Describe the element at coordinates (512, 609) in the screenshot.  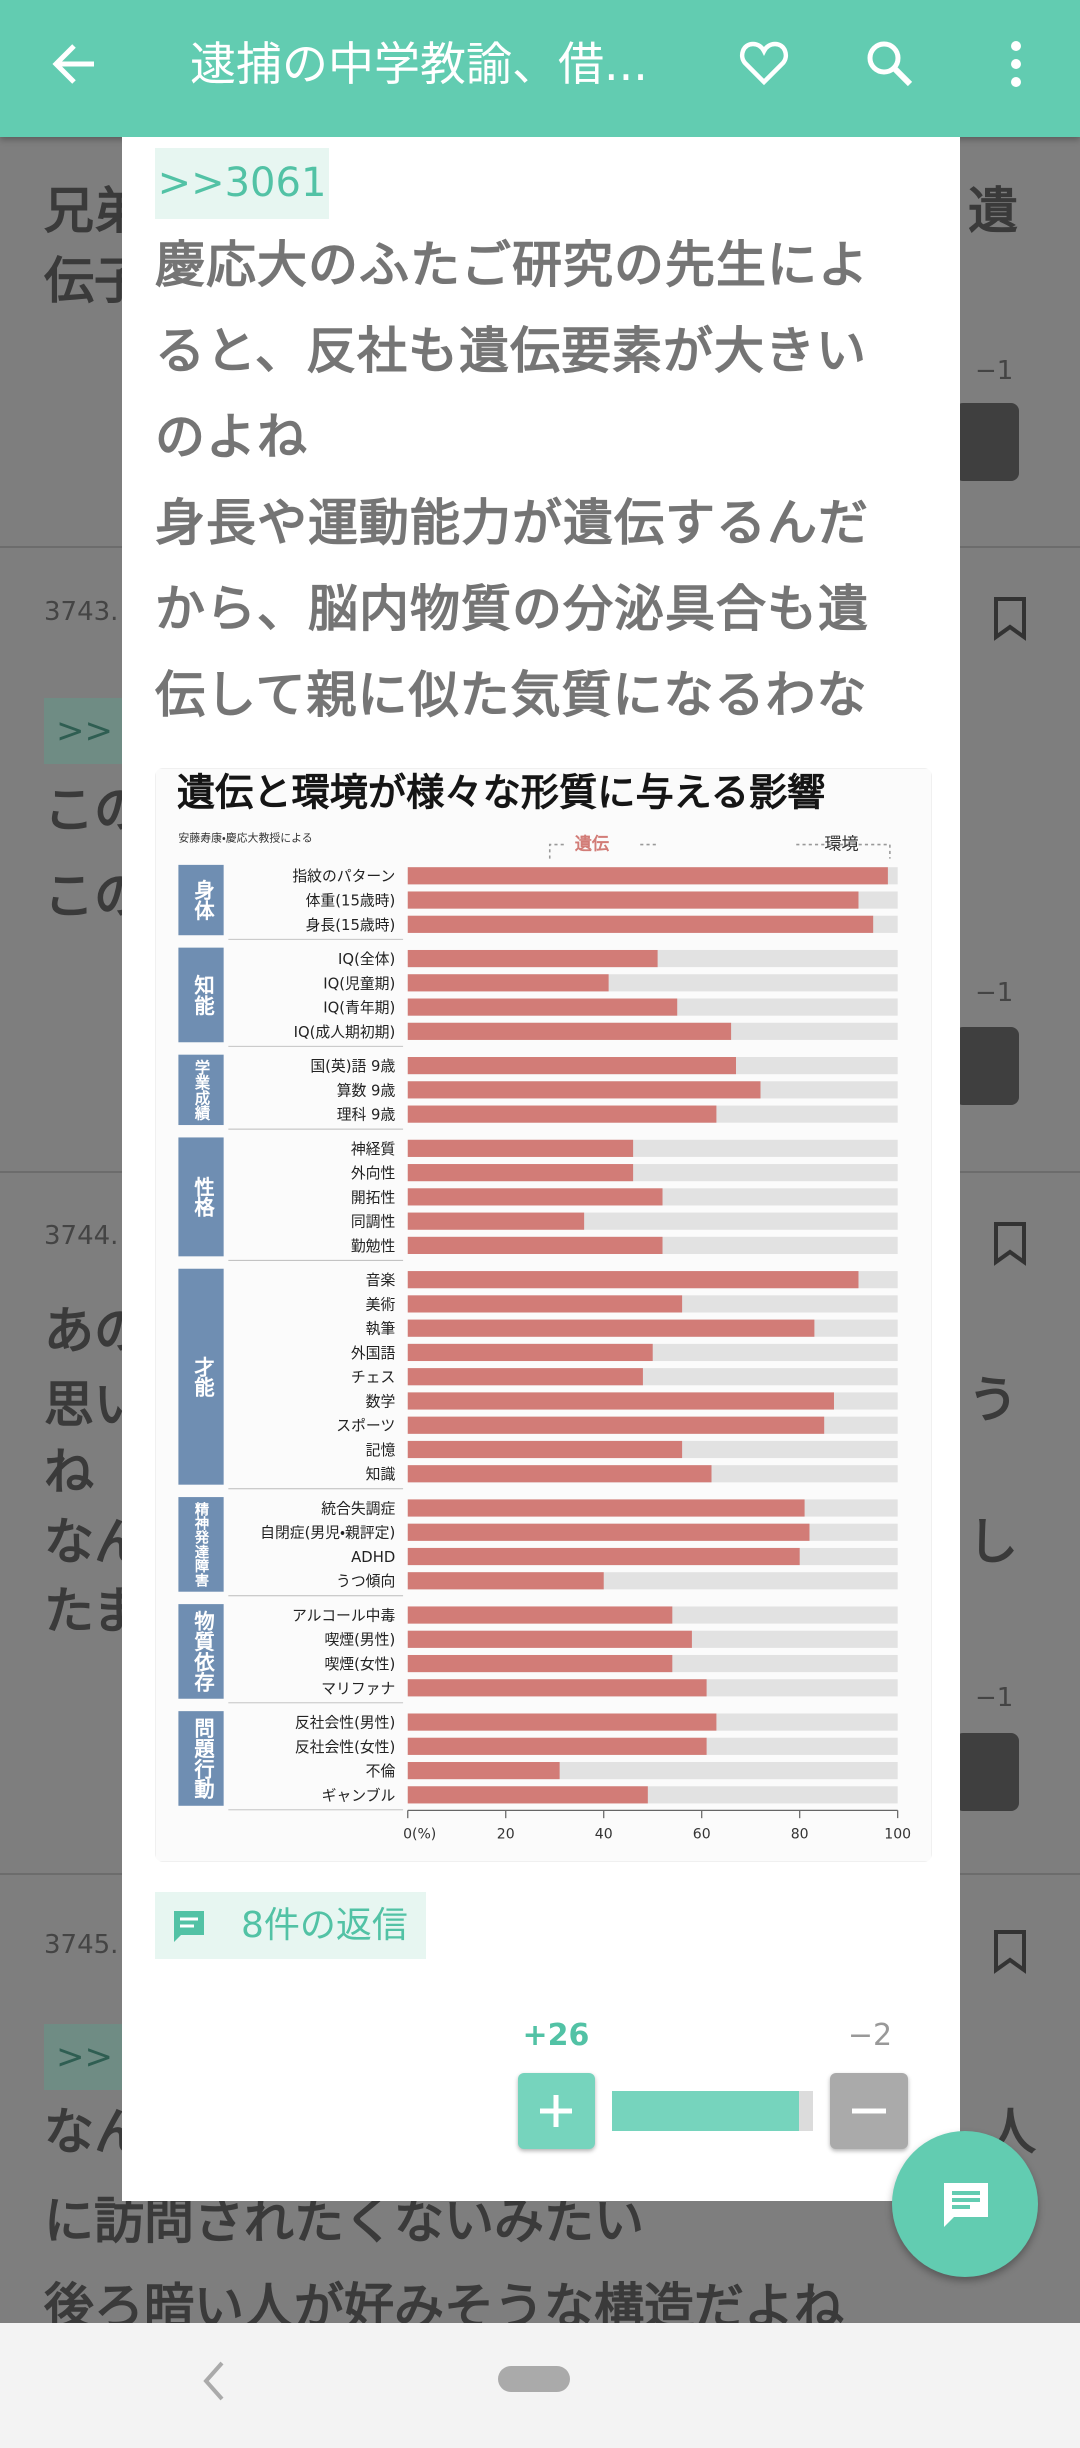
I see `post-line: から、脳内物質の分泌具合も遺` at that location.